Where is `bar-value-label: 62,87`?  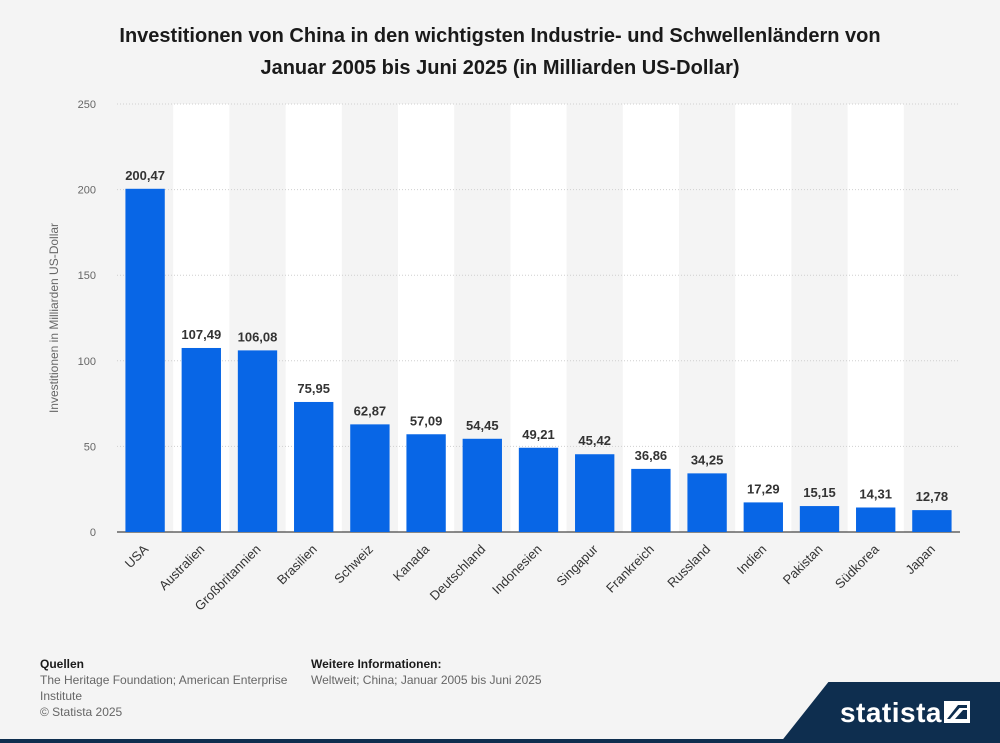 bar-value-label: 62,87 is located at coordinates (370, 410).